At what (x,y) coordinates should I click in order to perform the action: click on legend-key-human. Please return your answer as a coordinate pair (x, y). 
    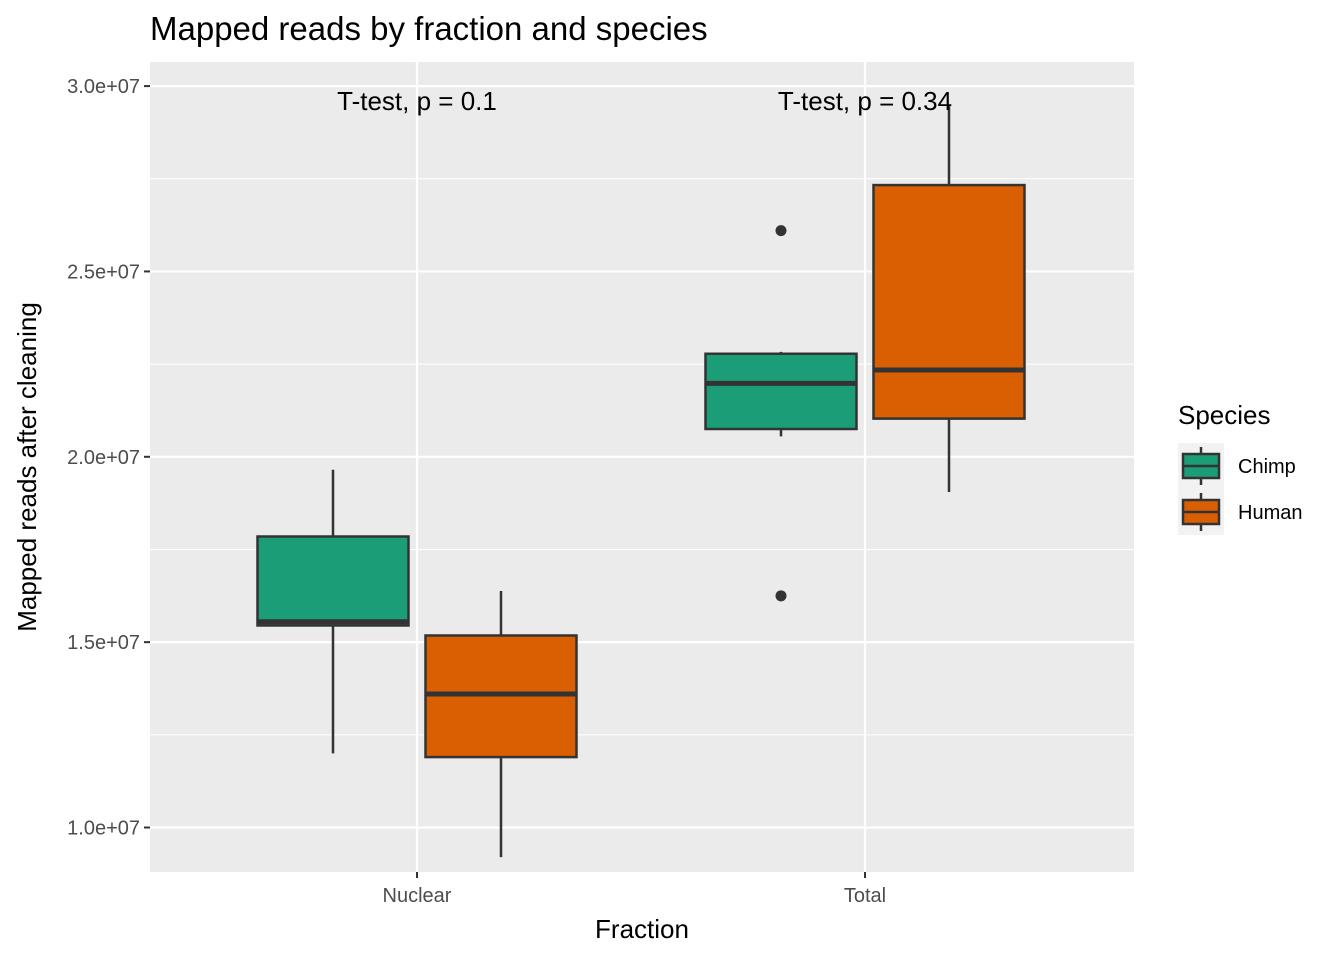
    Looking at the image, I should click on (1201, 512).